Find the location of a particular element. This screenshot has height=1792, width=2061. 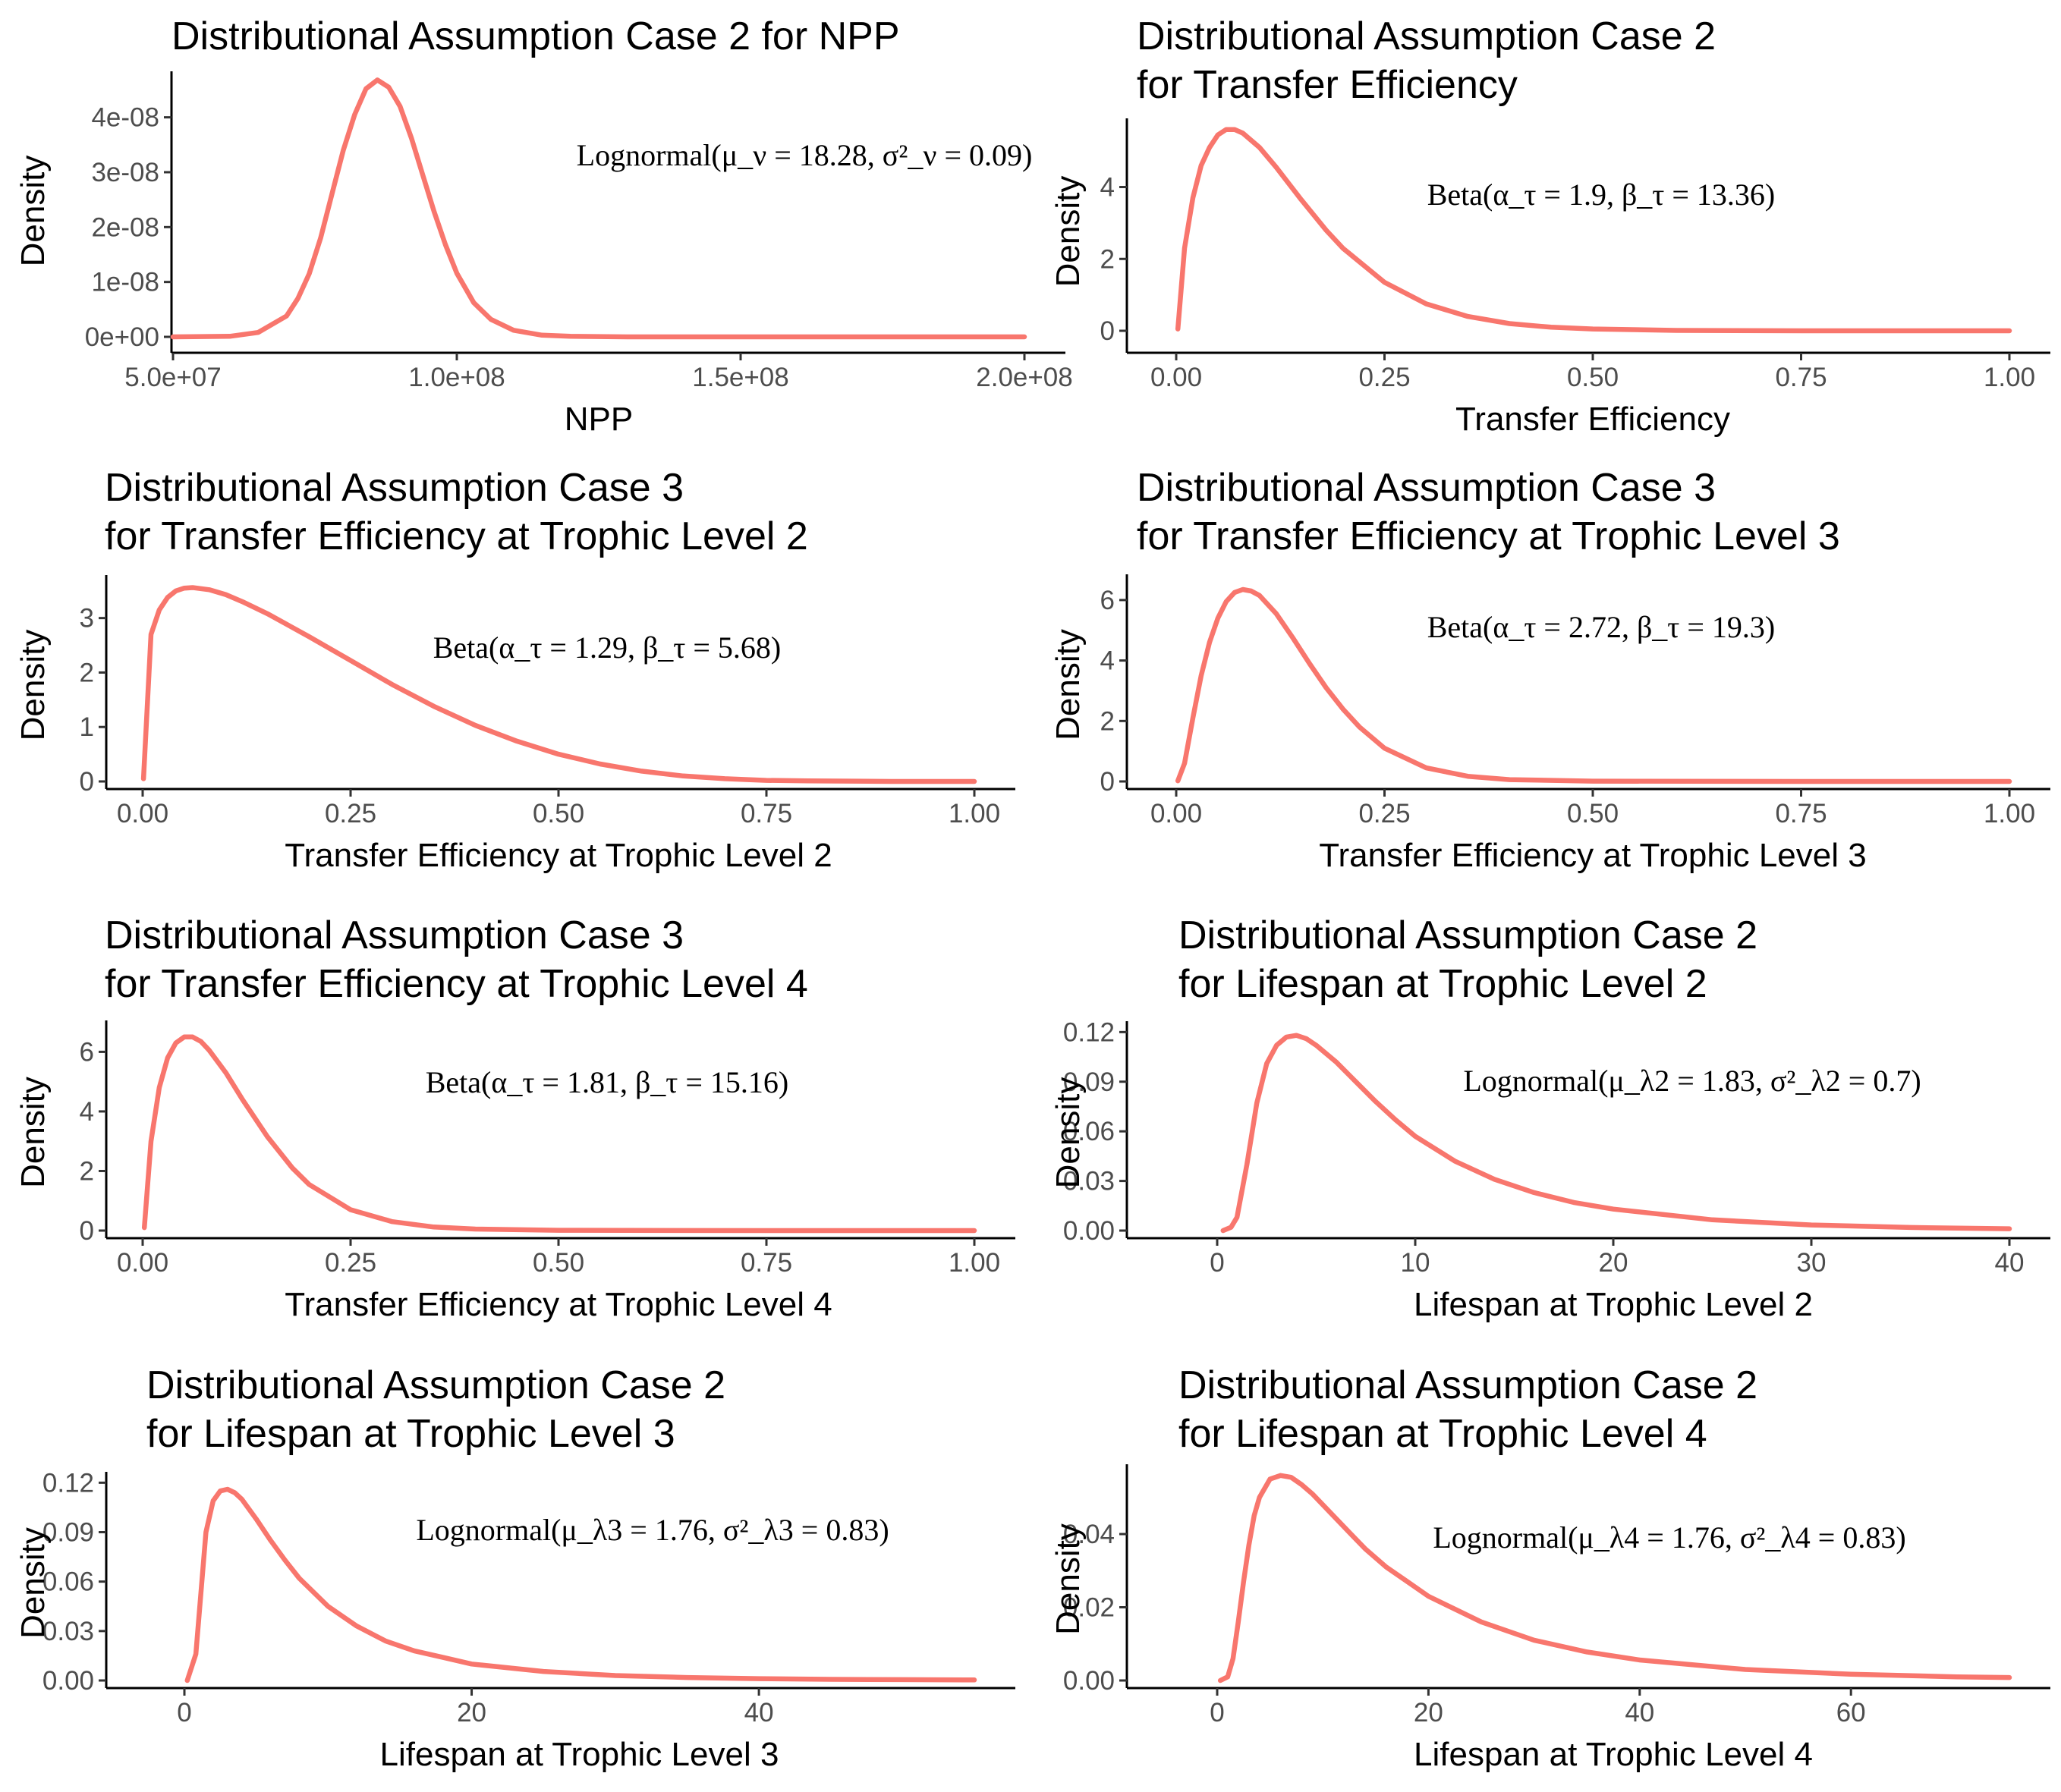

y-tick-label: 1e-08 is located at coordinates (125, 282).